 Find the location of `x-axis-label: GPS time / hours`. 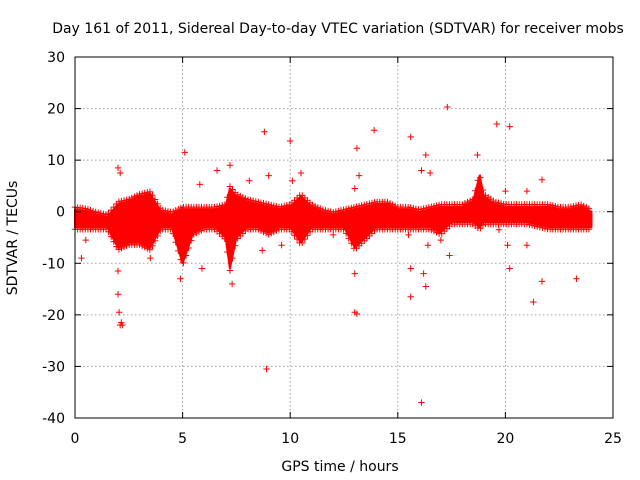

x-axis-label: GPS time / hours is located at coordinates (339, 467).